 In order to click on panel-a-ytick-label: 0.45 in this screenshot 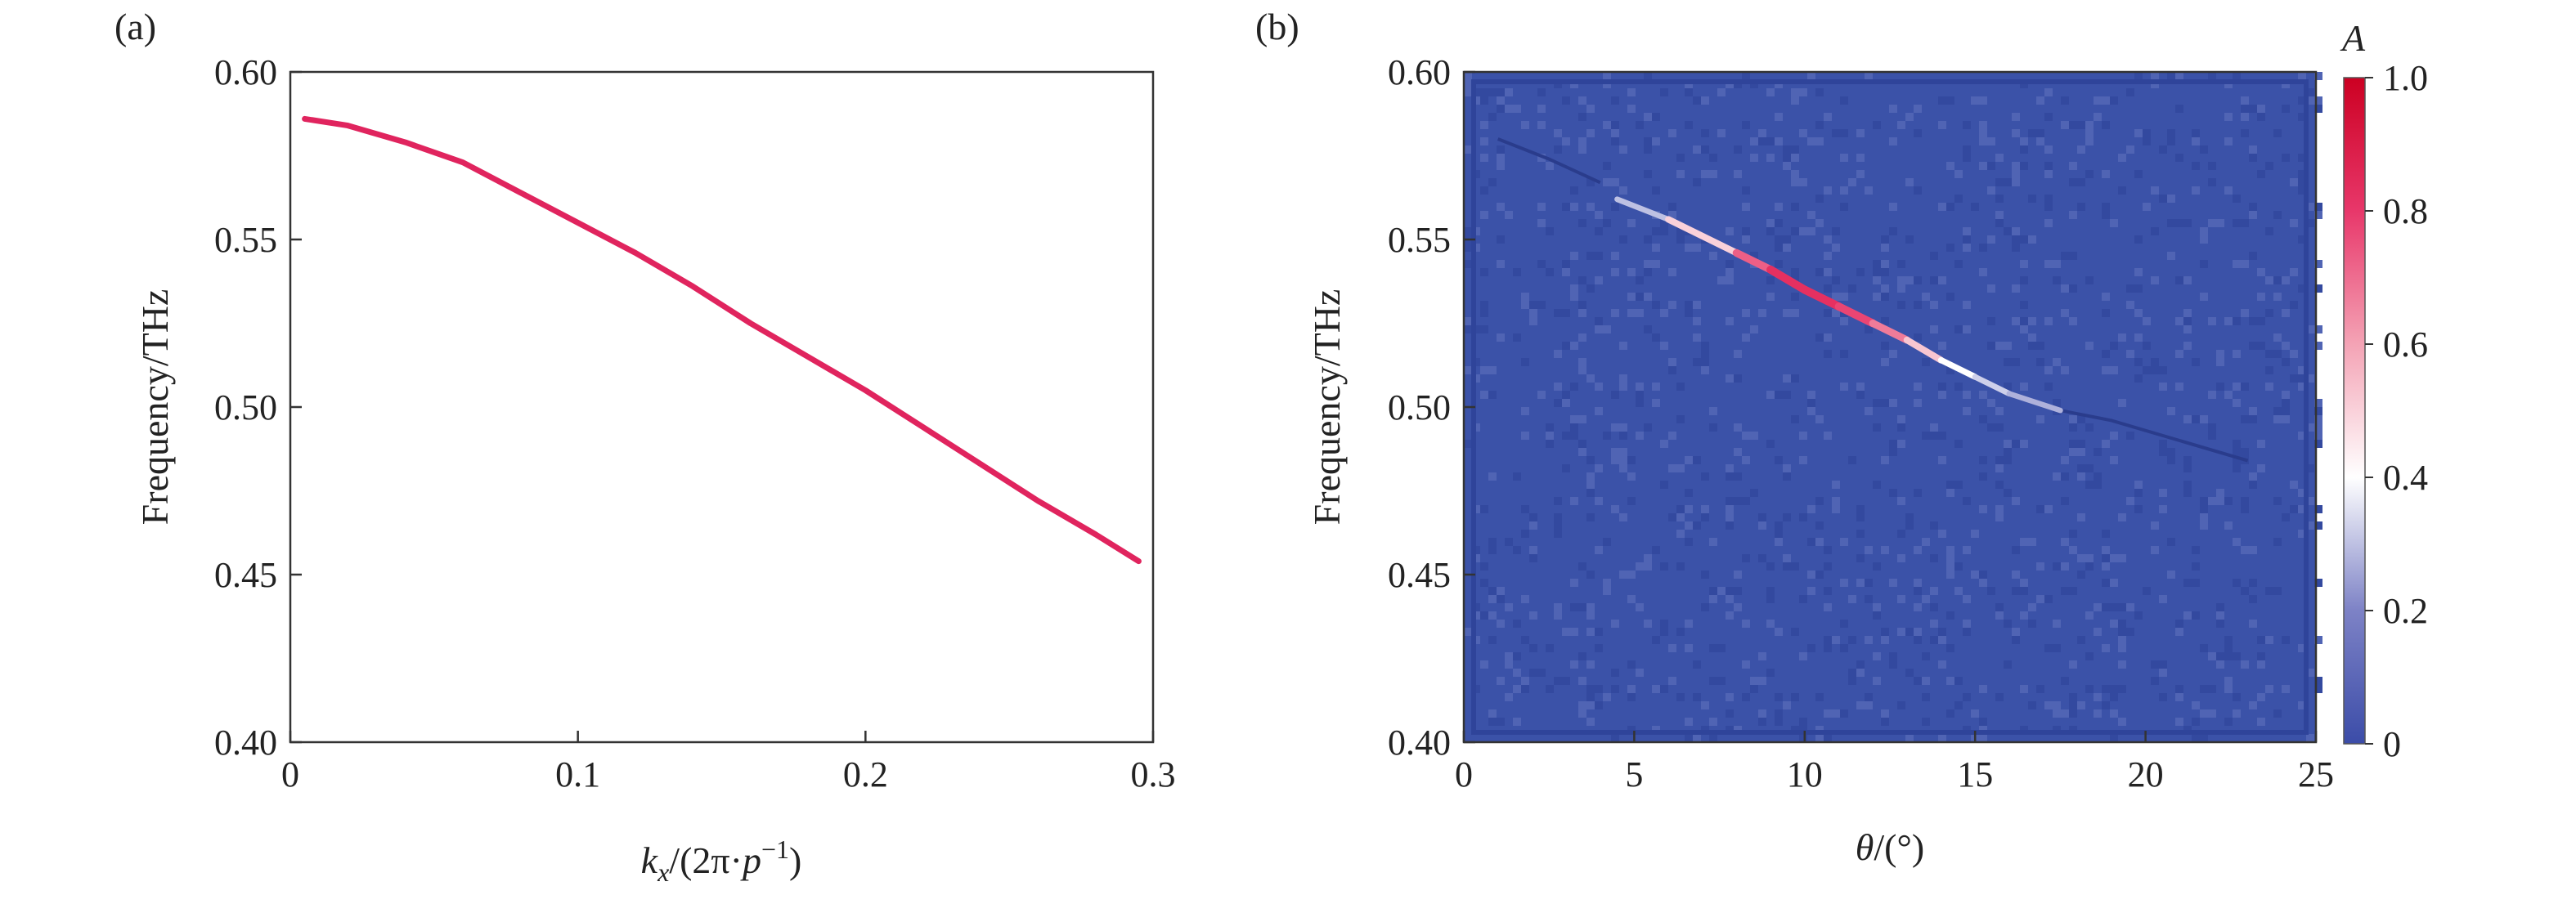, I will do `click(245, 575)`.